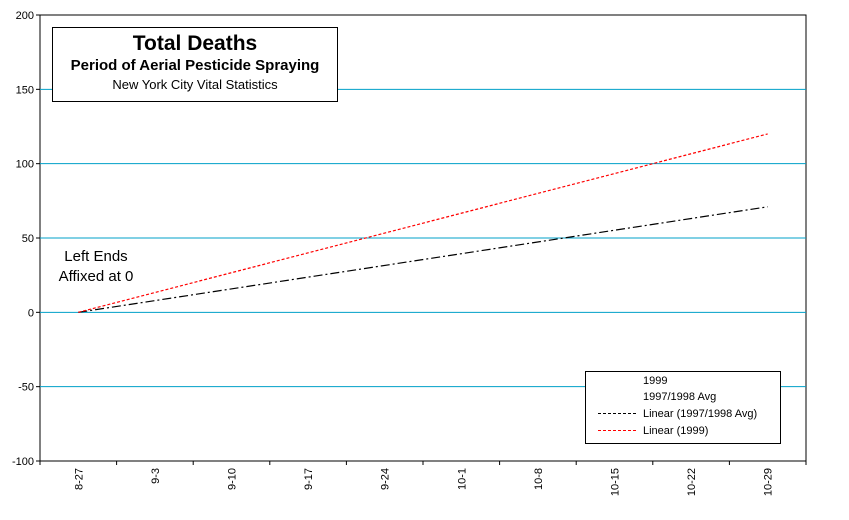 This screenshot has height=520, width=849. I want to click on y-axis-ticks: -100 -50 0 50 100 150 200, so click(26, 239).